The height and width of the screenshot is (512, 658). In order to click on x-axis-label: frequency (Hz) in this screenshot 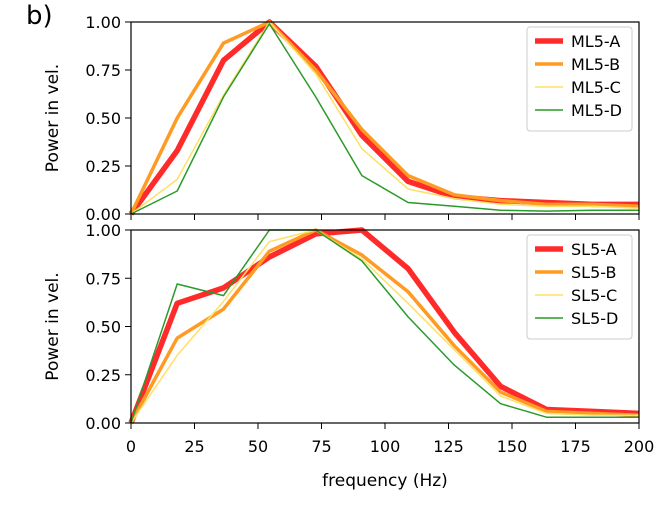, I will do `click(385, 481)`.